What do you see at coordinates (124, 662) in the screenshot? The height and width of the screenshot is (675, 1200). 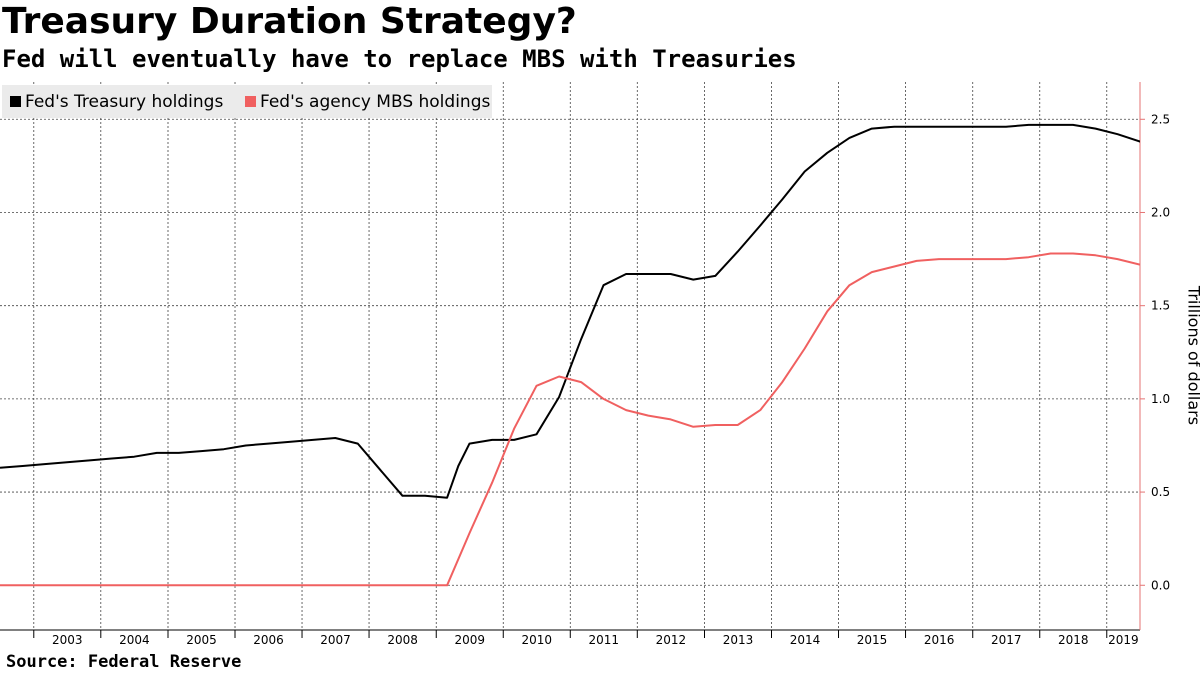 I see `source-note: Source: Federal Reserve` at bounding box center [124, 662].